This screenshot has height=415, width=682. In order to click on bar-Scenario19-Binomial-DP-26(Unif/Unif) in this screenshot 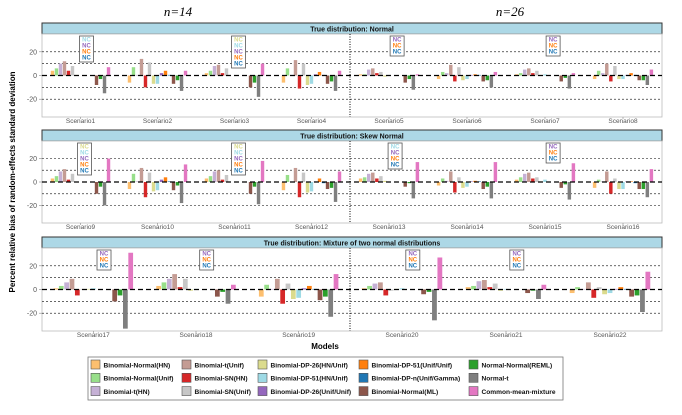, I will do `click(304, 289)`.